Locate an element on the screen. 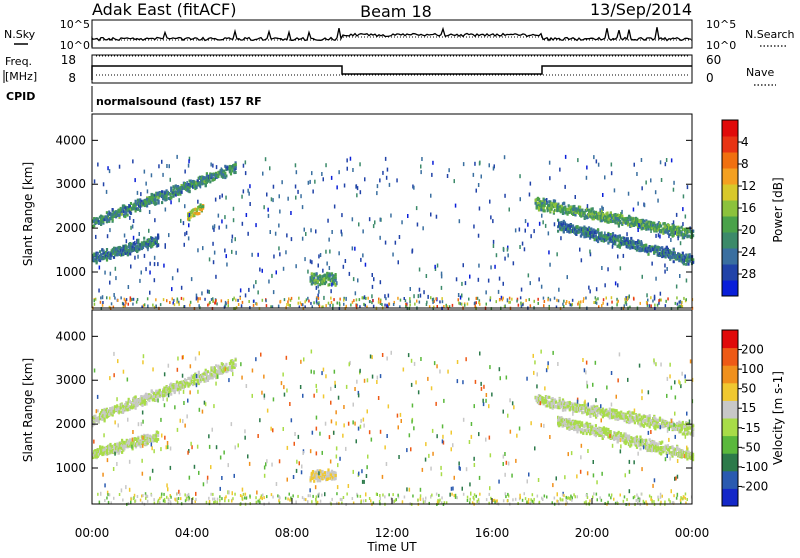 The height and width of the screenshot is (558, 800). noise-right-tick-top: 10^5 is located at coordinates (721, 24).